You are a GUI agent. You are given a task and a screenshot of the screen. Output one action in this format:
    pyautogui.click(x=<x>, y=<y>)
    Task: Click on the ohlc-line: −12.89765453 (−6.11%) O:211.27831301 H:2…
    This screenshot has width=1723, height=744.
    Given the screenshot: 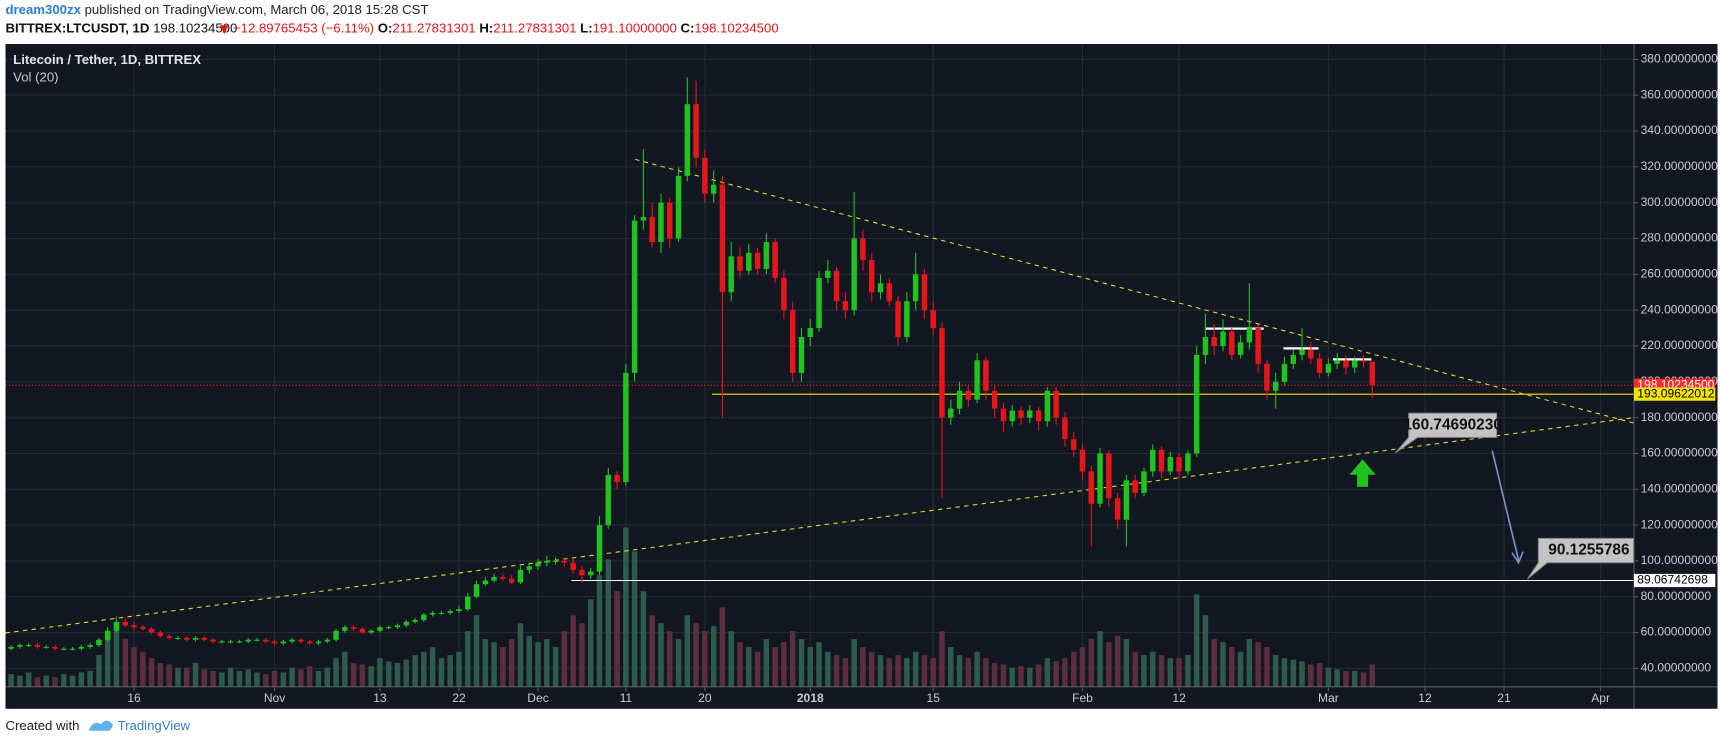 What is the action you would take?
    pyautogui.click(x=506, y=28)
    